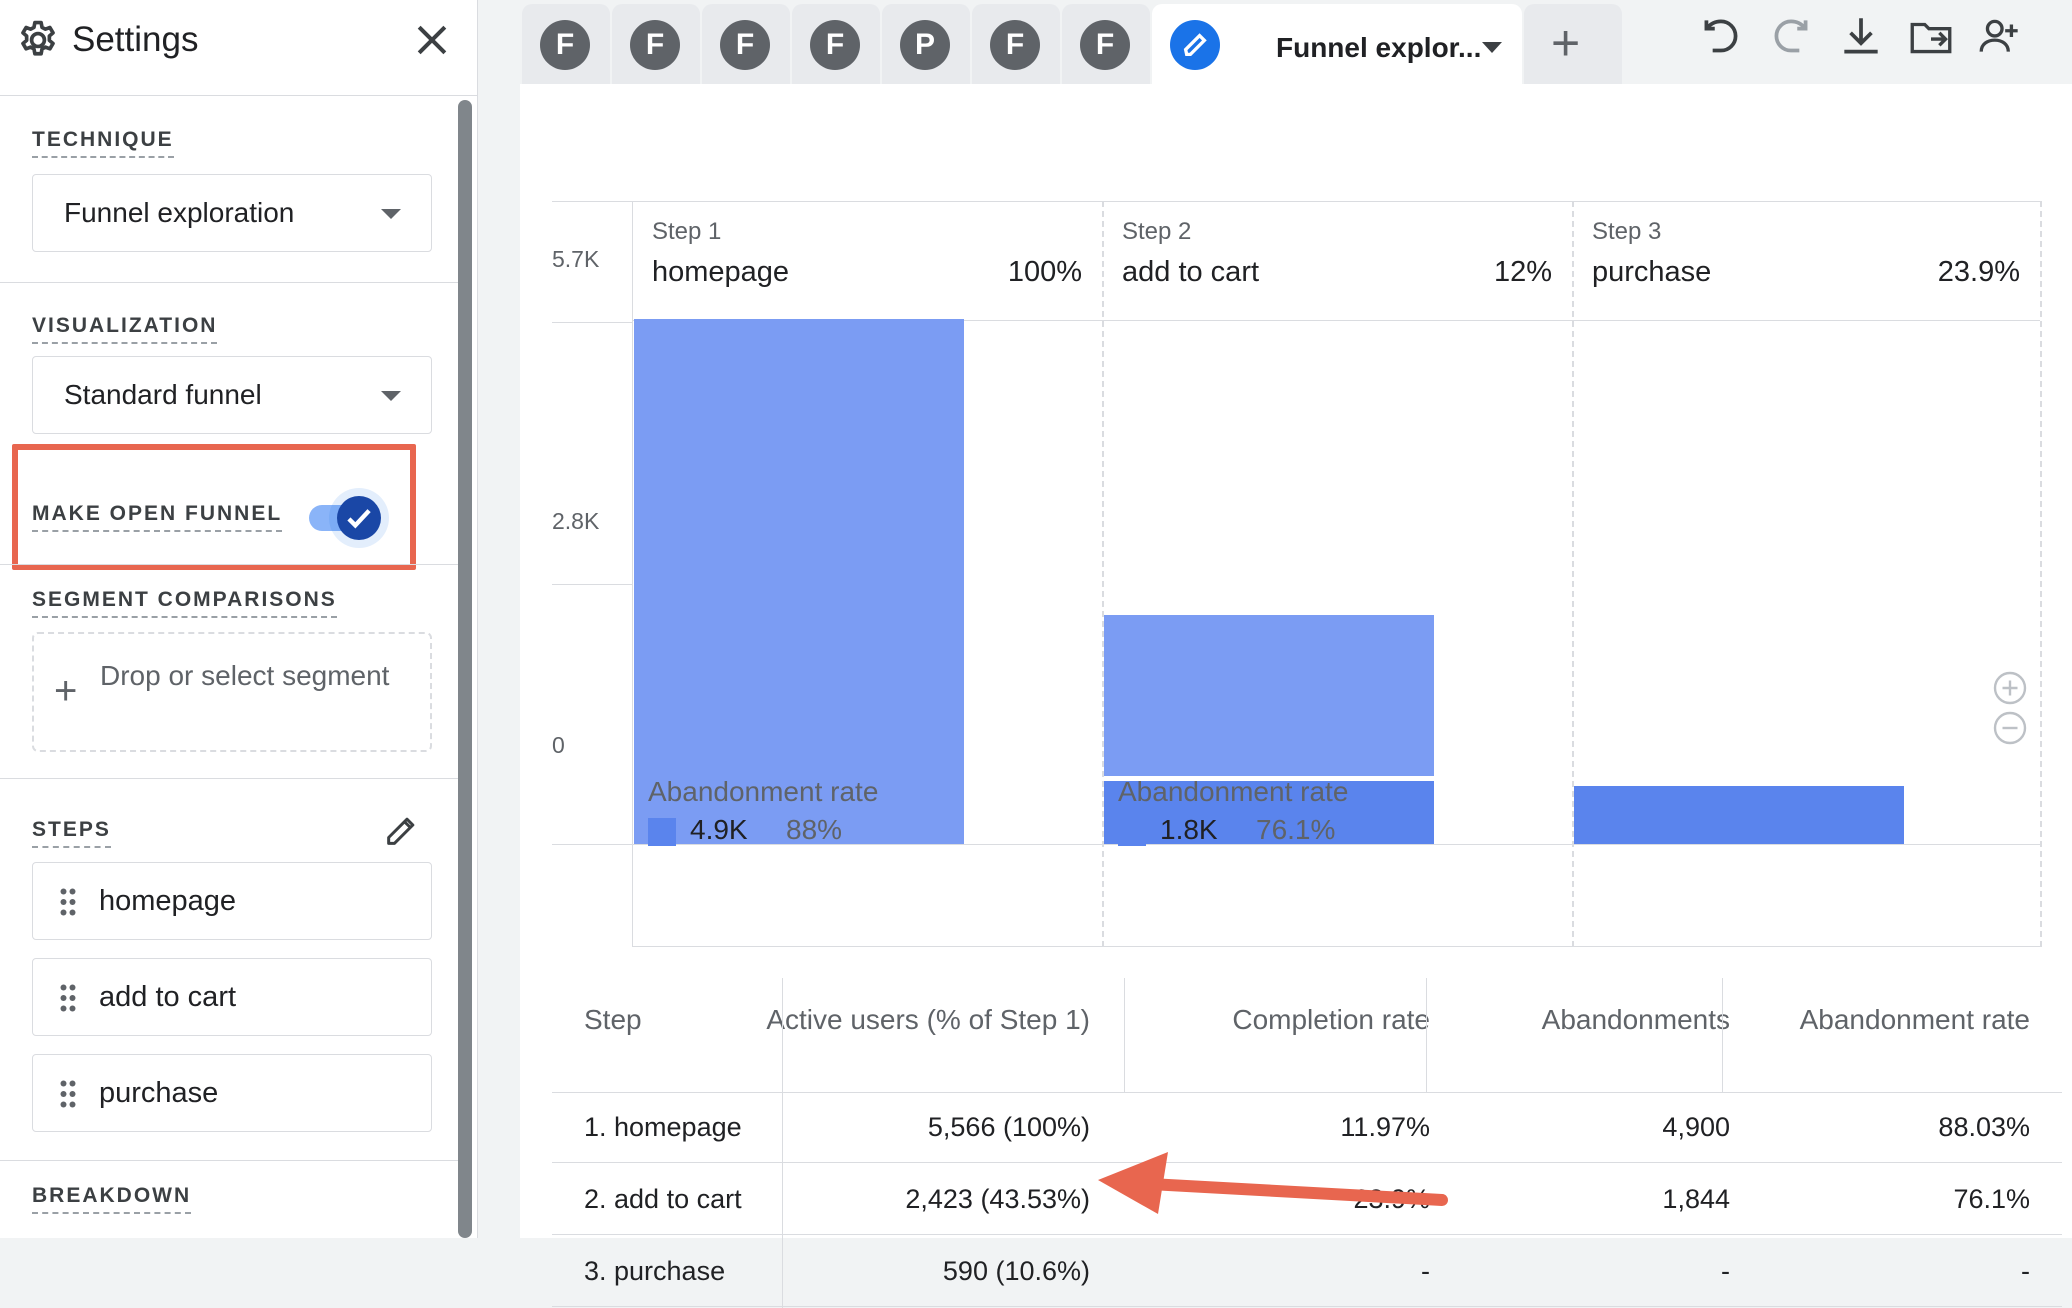  Describe the element at coordinates (1914, 1019) in the screenshot. I see `table-header-abandonment-rate: Abandonment rate` at that location.